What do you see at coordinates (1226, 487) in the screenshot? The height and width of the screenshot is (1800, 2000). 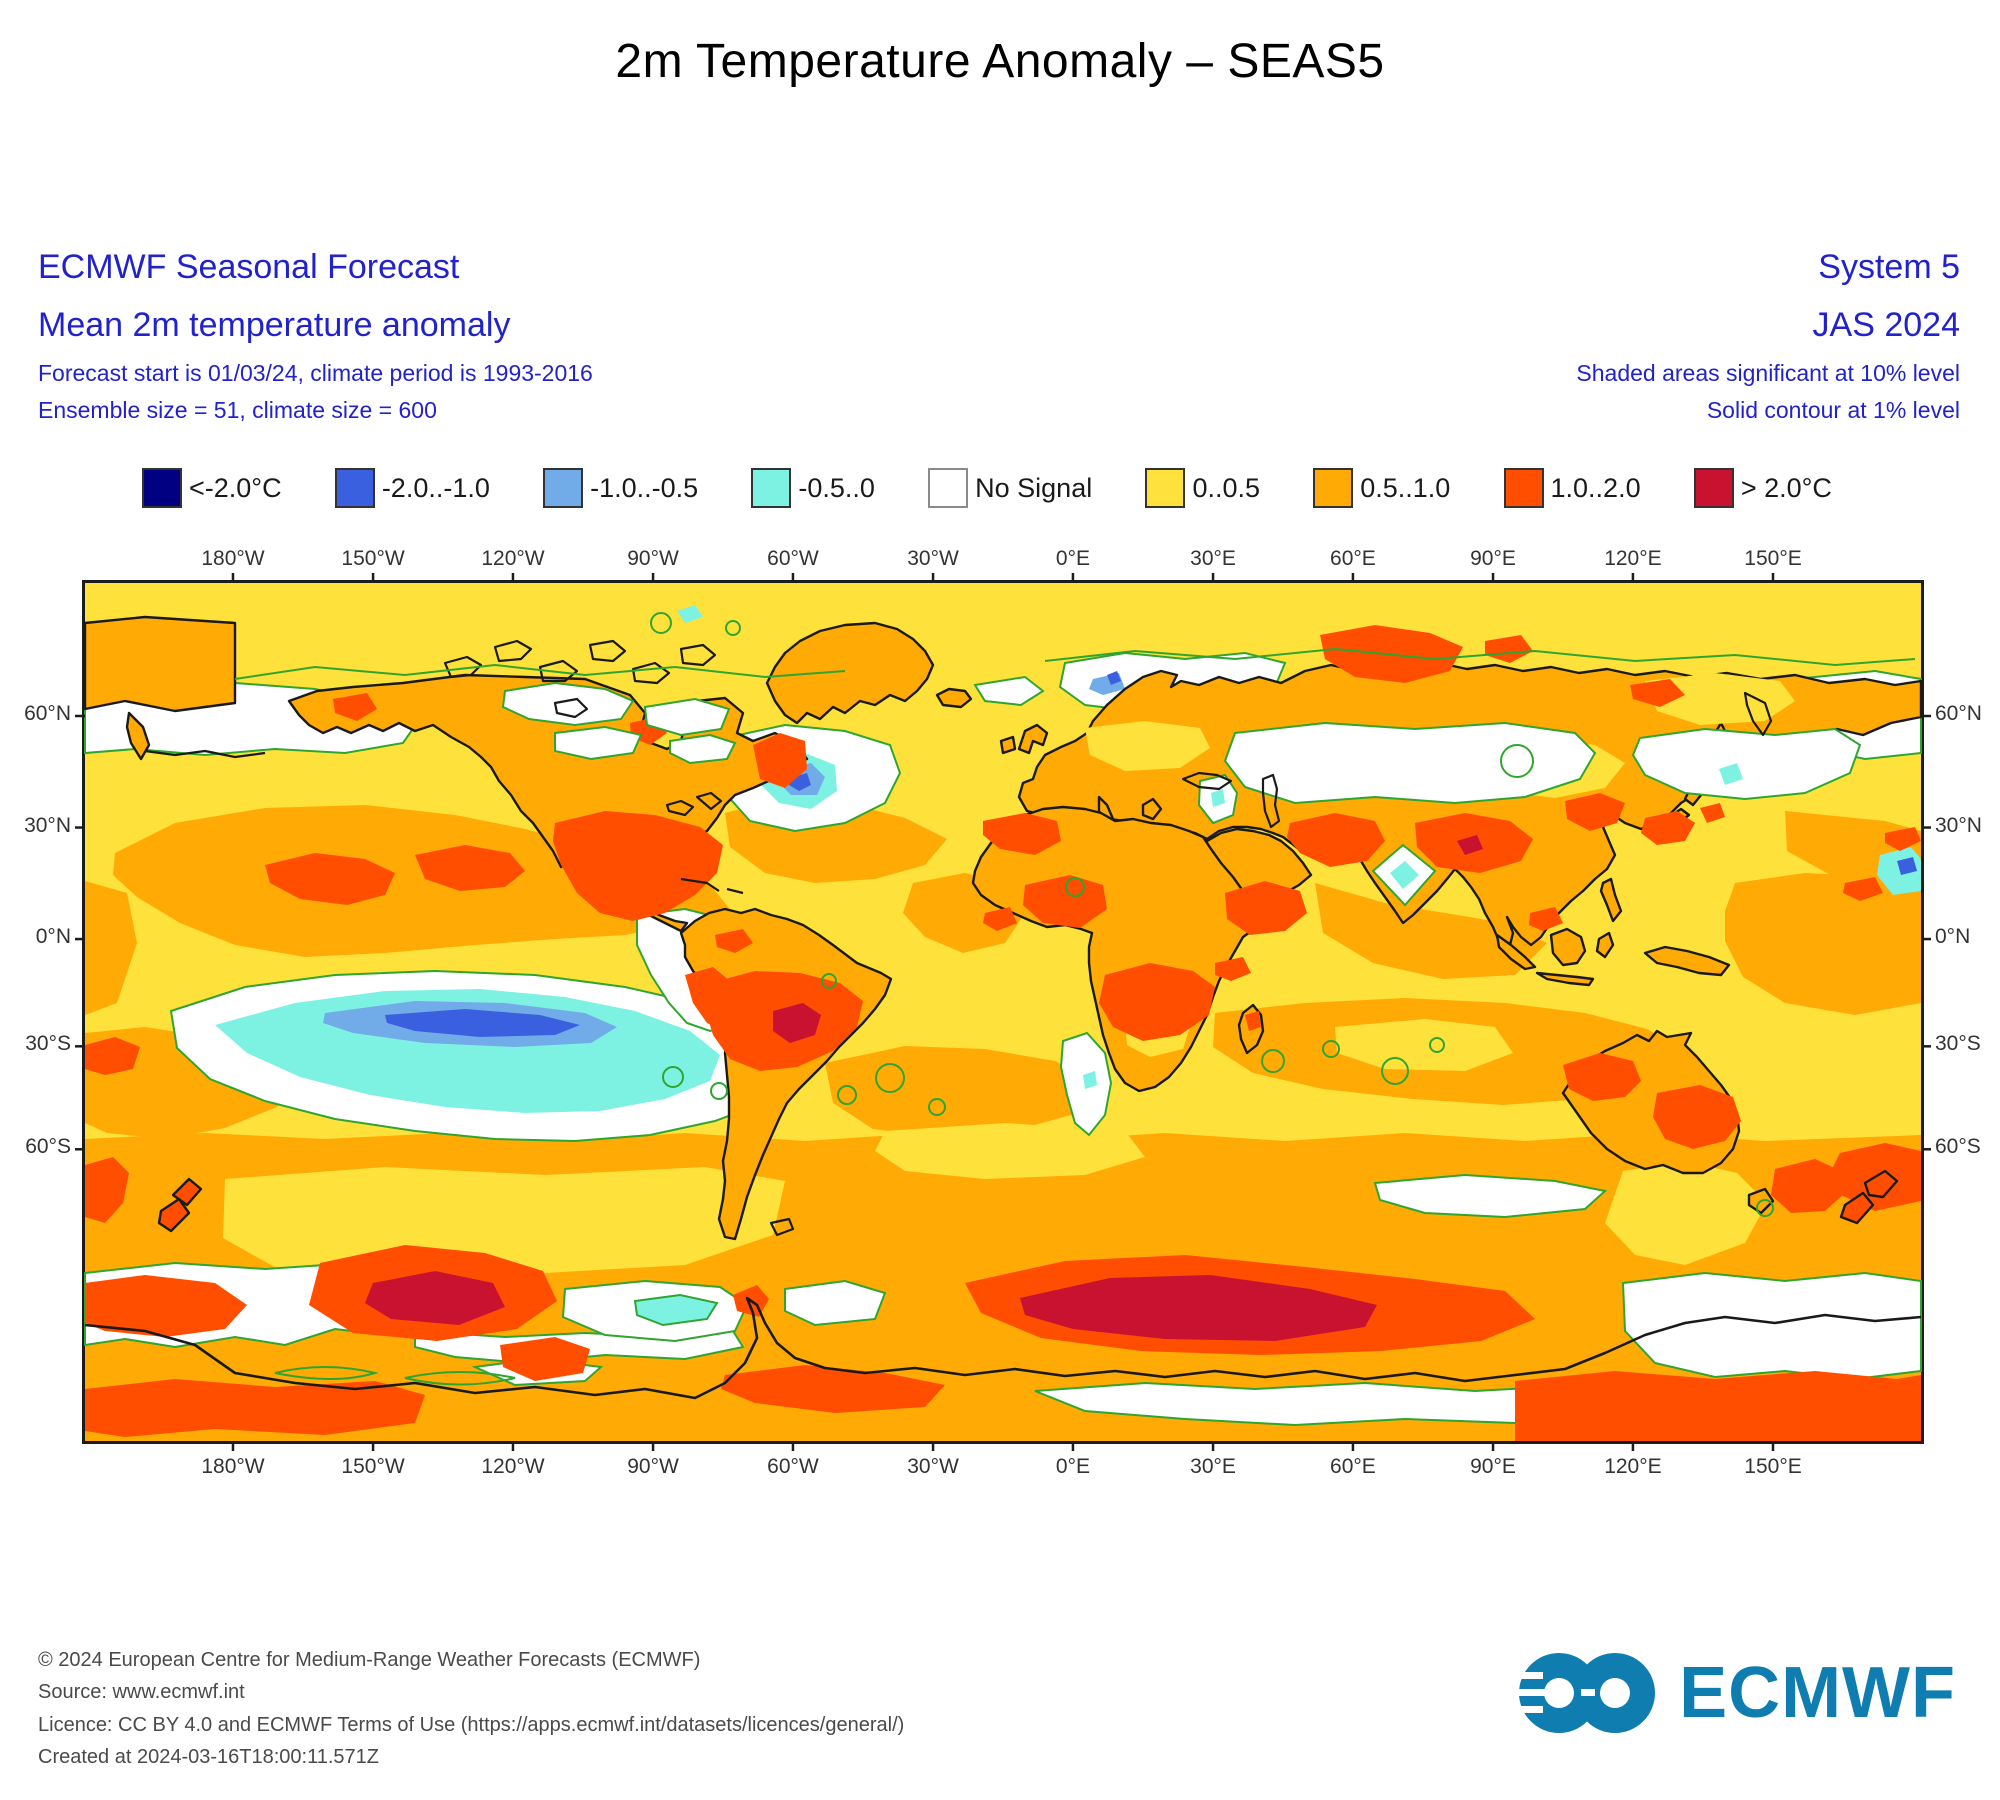 I see `legend-label: 0..0.5` at bounding box center [1226, 487].